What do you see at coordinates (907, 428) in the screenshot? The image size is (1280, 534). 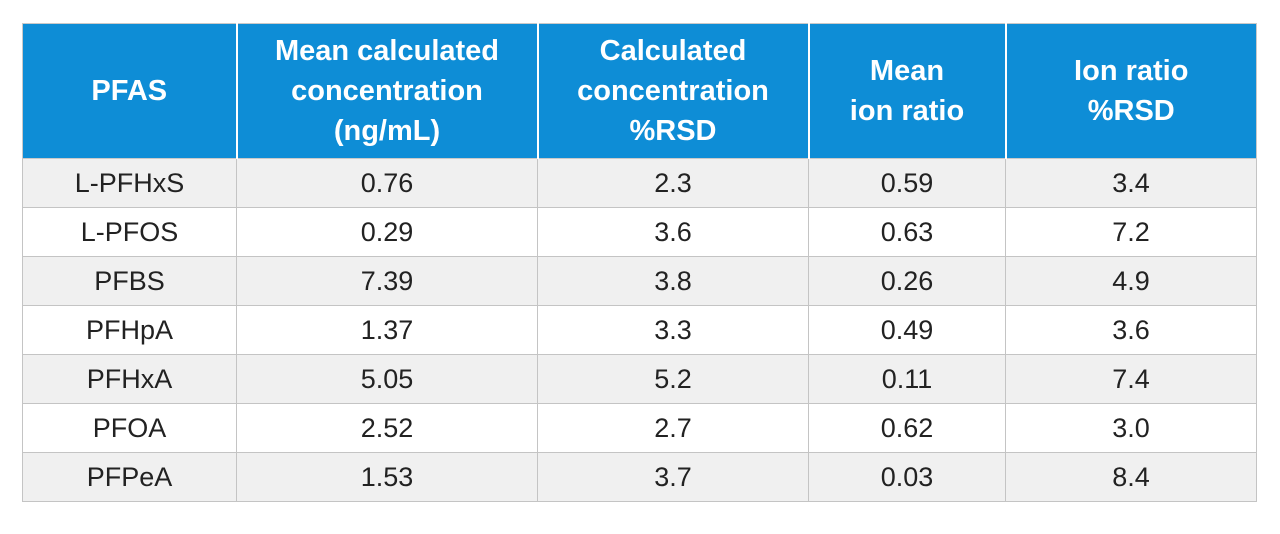 I see `cell-mean-ion-ratio: 0.62` at bounding box center [907, 428].